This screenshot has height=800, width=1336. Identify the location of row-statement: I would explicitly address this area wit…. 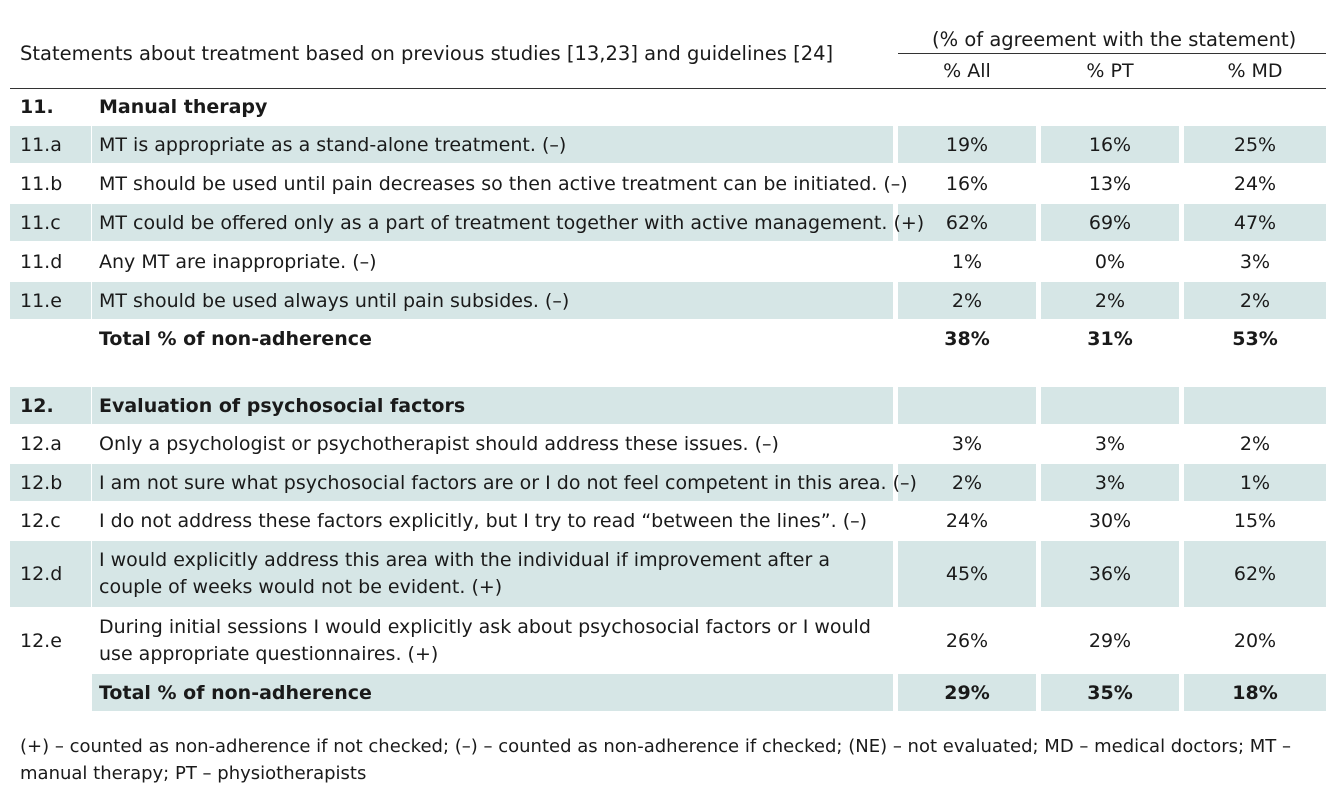
(464, 573).